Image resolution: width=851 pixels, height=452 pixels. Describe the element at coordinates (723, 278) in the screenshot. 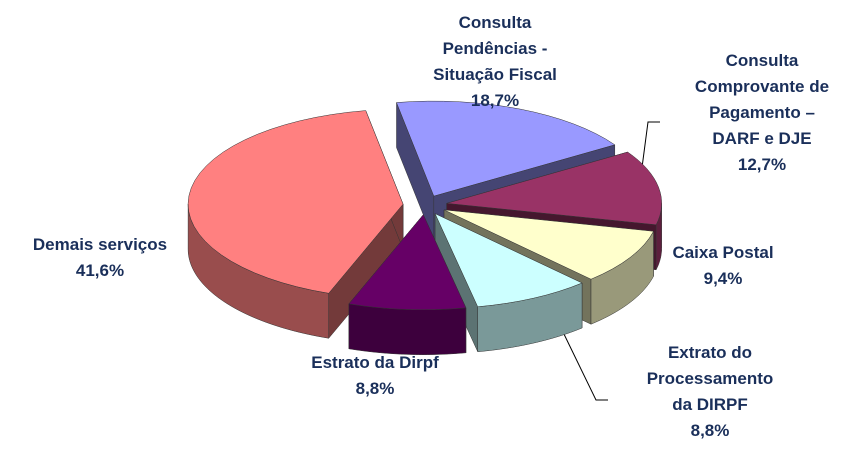

I see `slice-value-label: 9,4%` at that location.